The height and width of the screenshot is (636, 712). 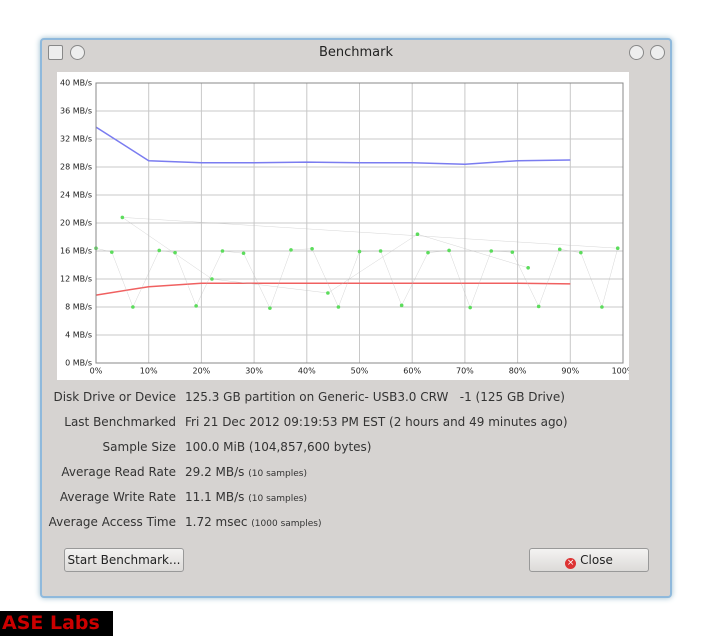 I want to click on minimize-button, so click(x=636, y=52).